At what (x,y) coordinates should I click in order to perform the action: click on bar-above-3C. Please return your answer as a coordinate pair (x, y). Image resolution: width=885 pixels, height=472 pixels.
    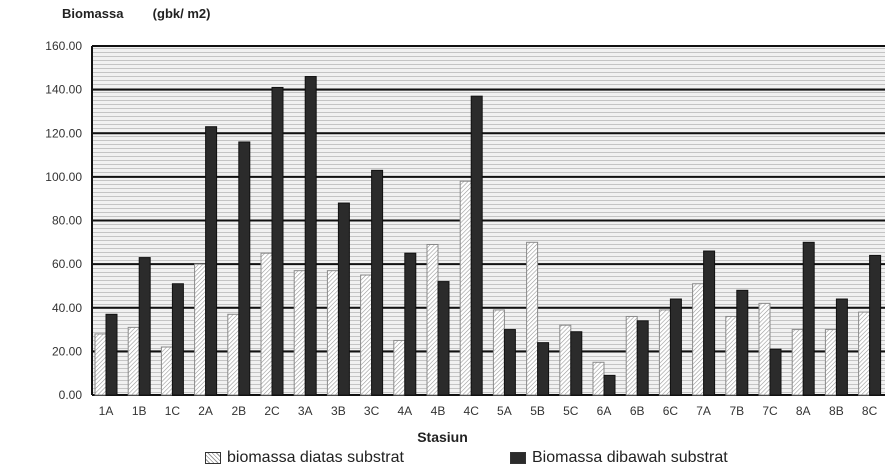
    Looking at the image, I should click on (366, 335).